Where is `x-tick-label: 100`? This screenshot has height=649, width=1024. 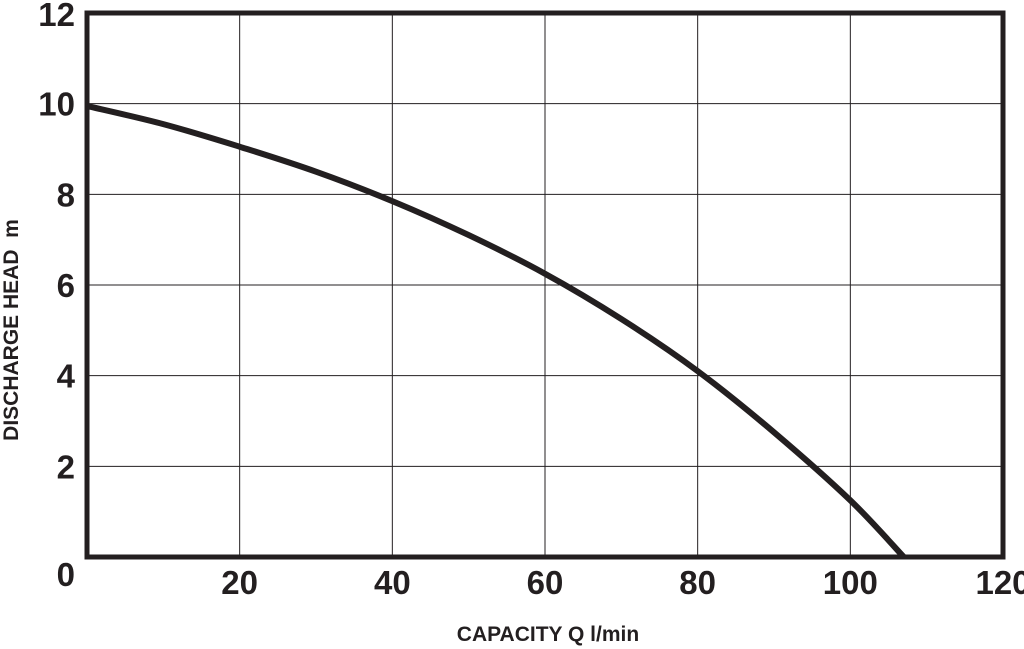
x-tick-label: 100 is located at coordinates (850, 582).